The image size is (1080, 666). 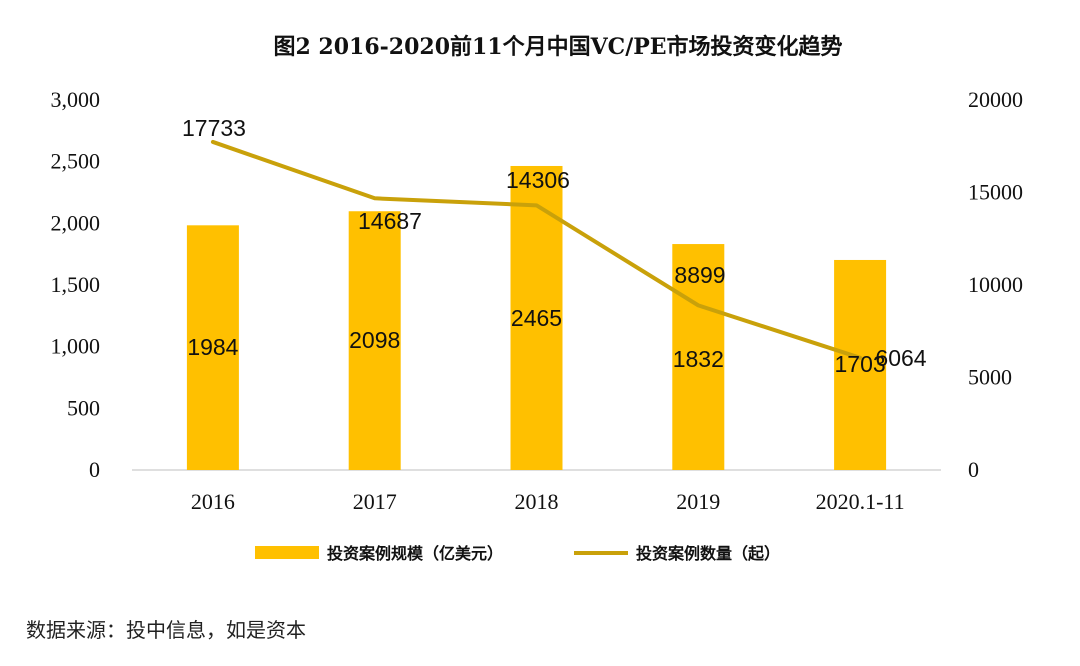 I want to click on line-value-label: 6064, so click(x=900, y=358).